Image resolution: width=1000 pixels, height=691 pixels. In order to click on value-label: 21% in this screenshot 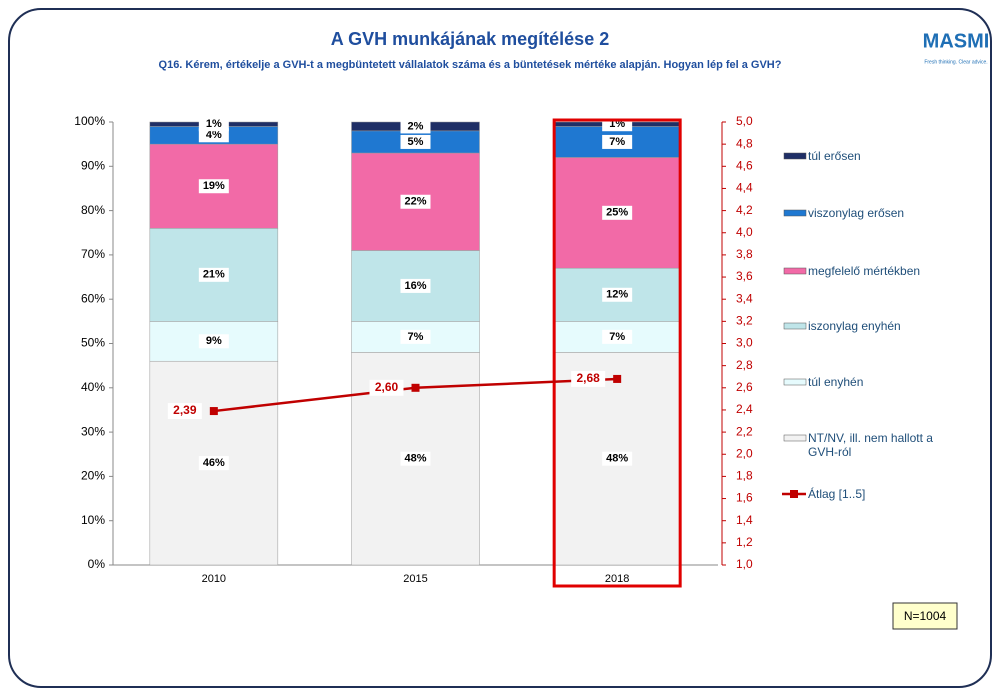, I will do `click(214, 275)`.